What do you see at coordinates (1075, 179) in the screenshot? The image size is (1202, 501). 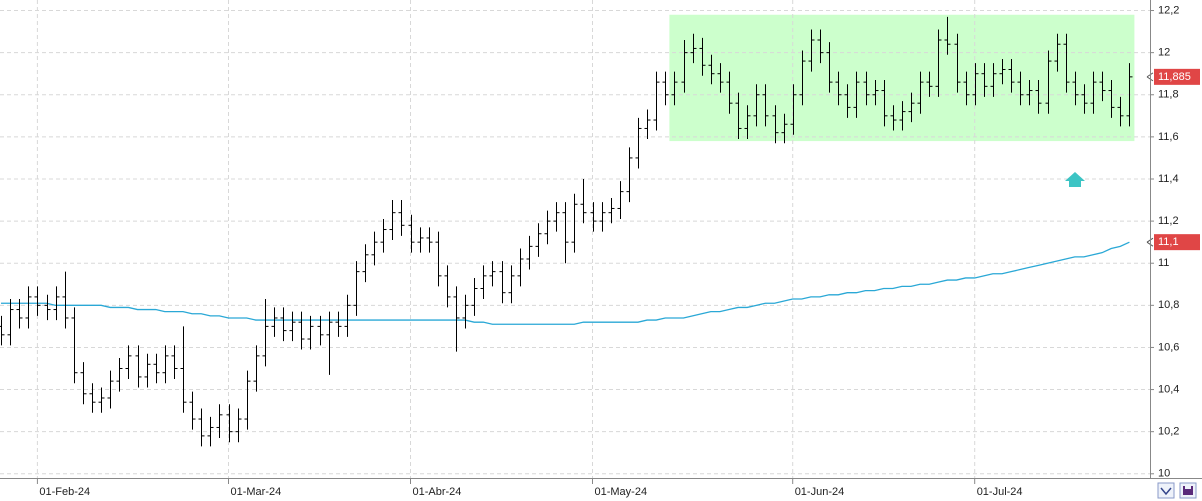 I see `signal-arrow` at bounding box center [1075, 179].